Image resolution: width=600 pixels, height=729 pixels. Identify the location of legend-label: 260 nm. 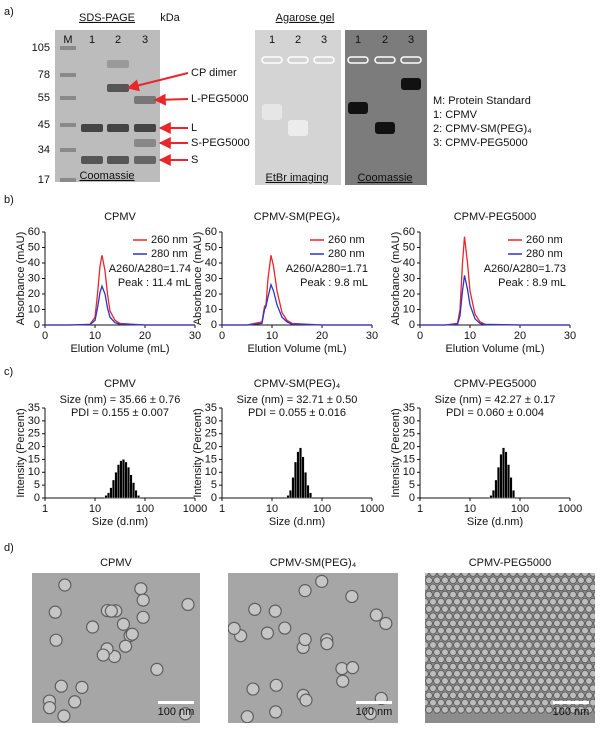
(544, 240).